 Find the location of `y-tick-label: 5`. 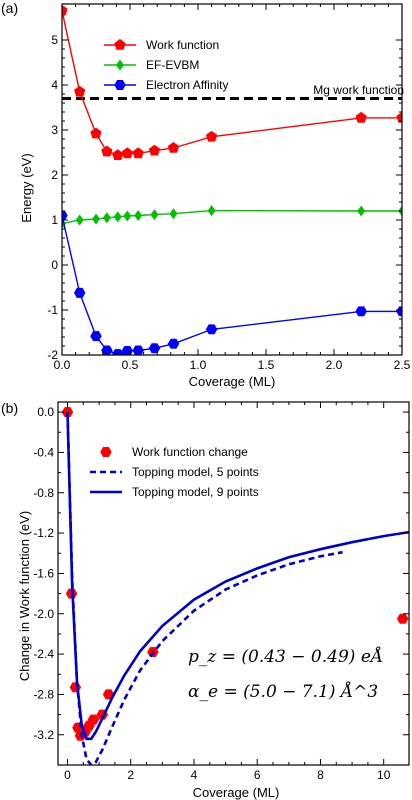

y-tick-label: 5 is located at coordinates (54, 40).